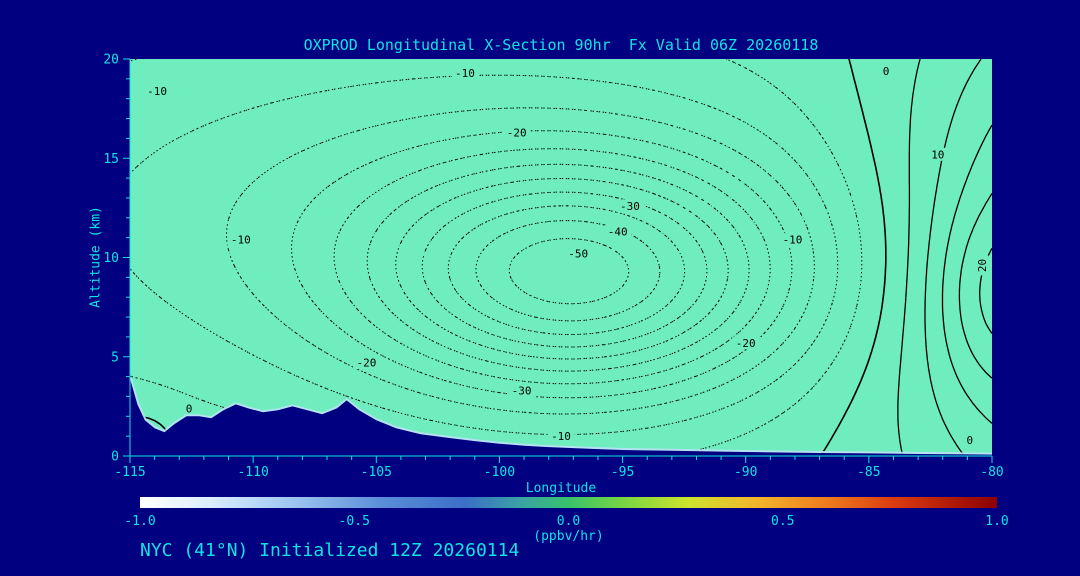  What do you see at coordinates (111, 159) in the screenshot?
I see `y-tick-label: 15` at bounding box center [111, 159].